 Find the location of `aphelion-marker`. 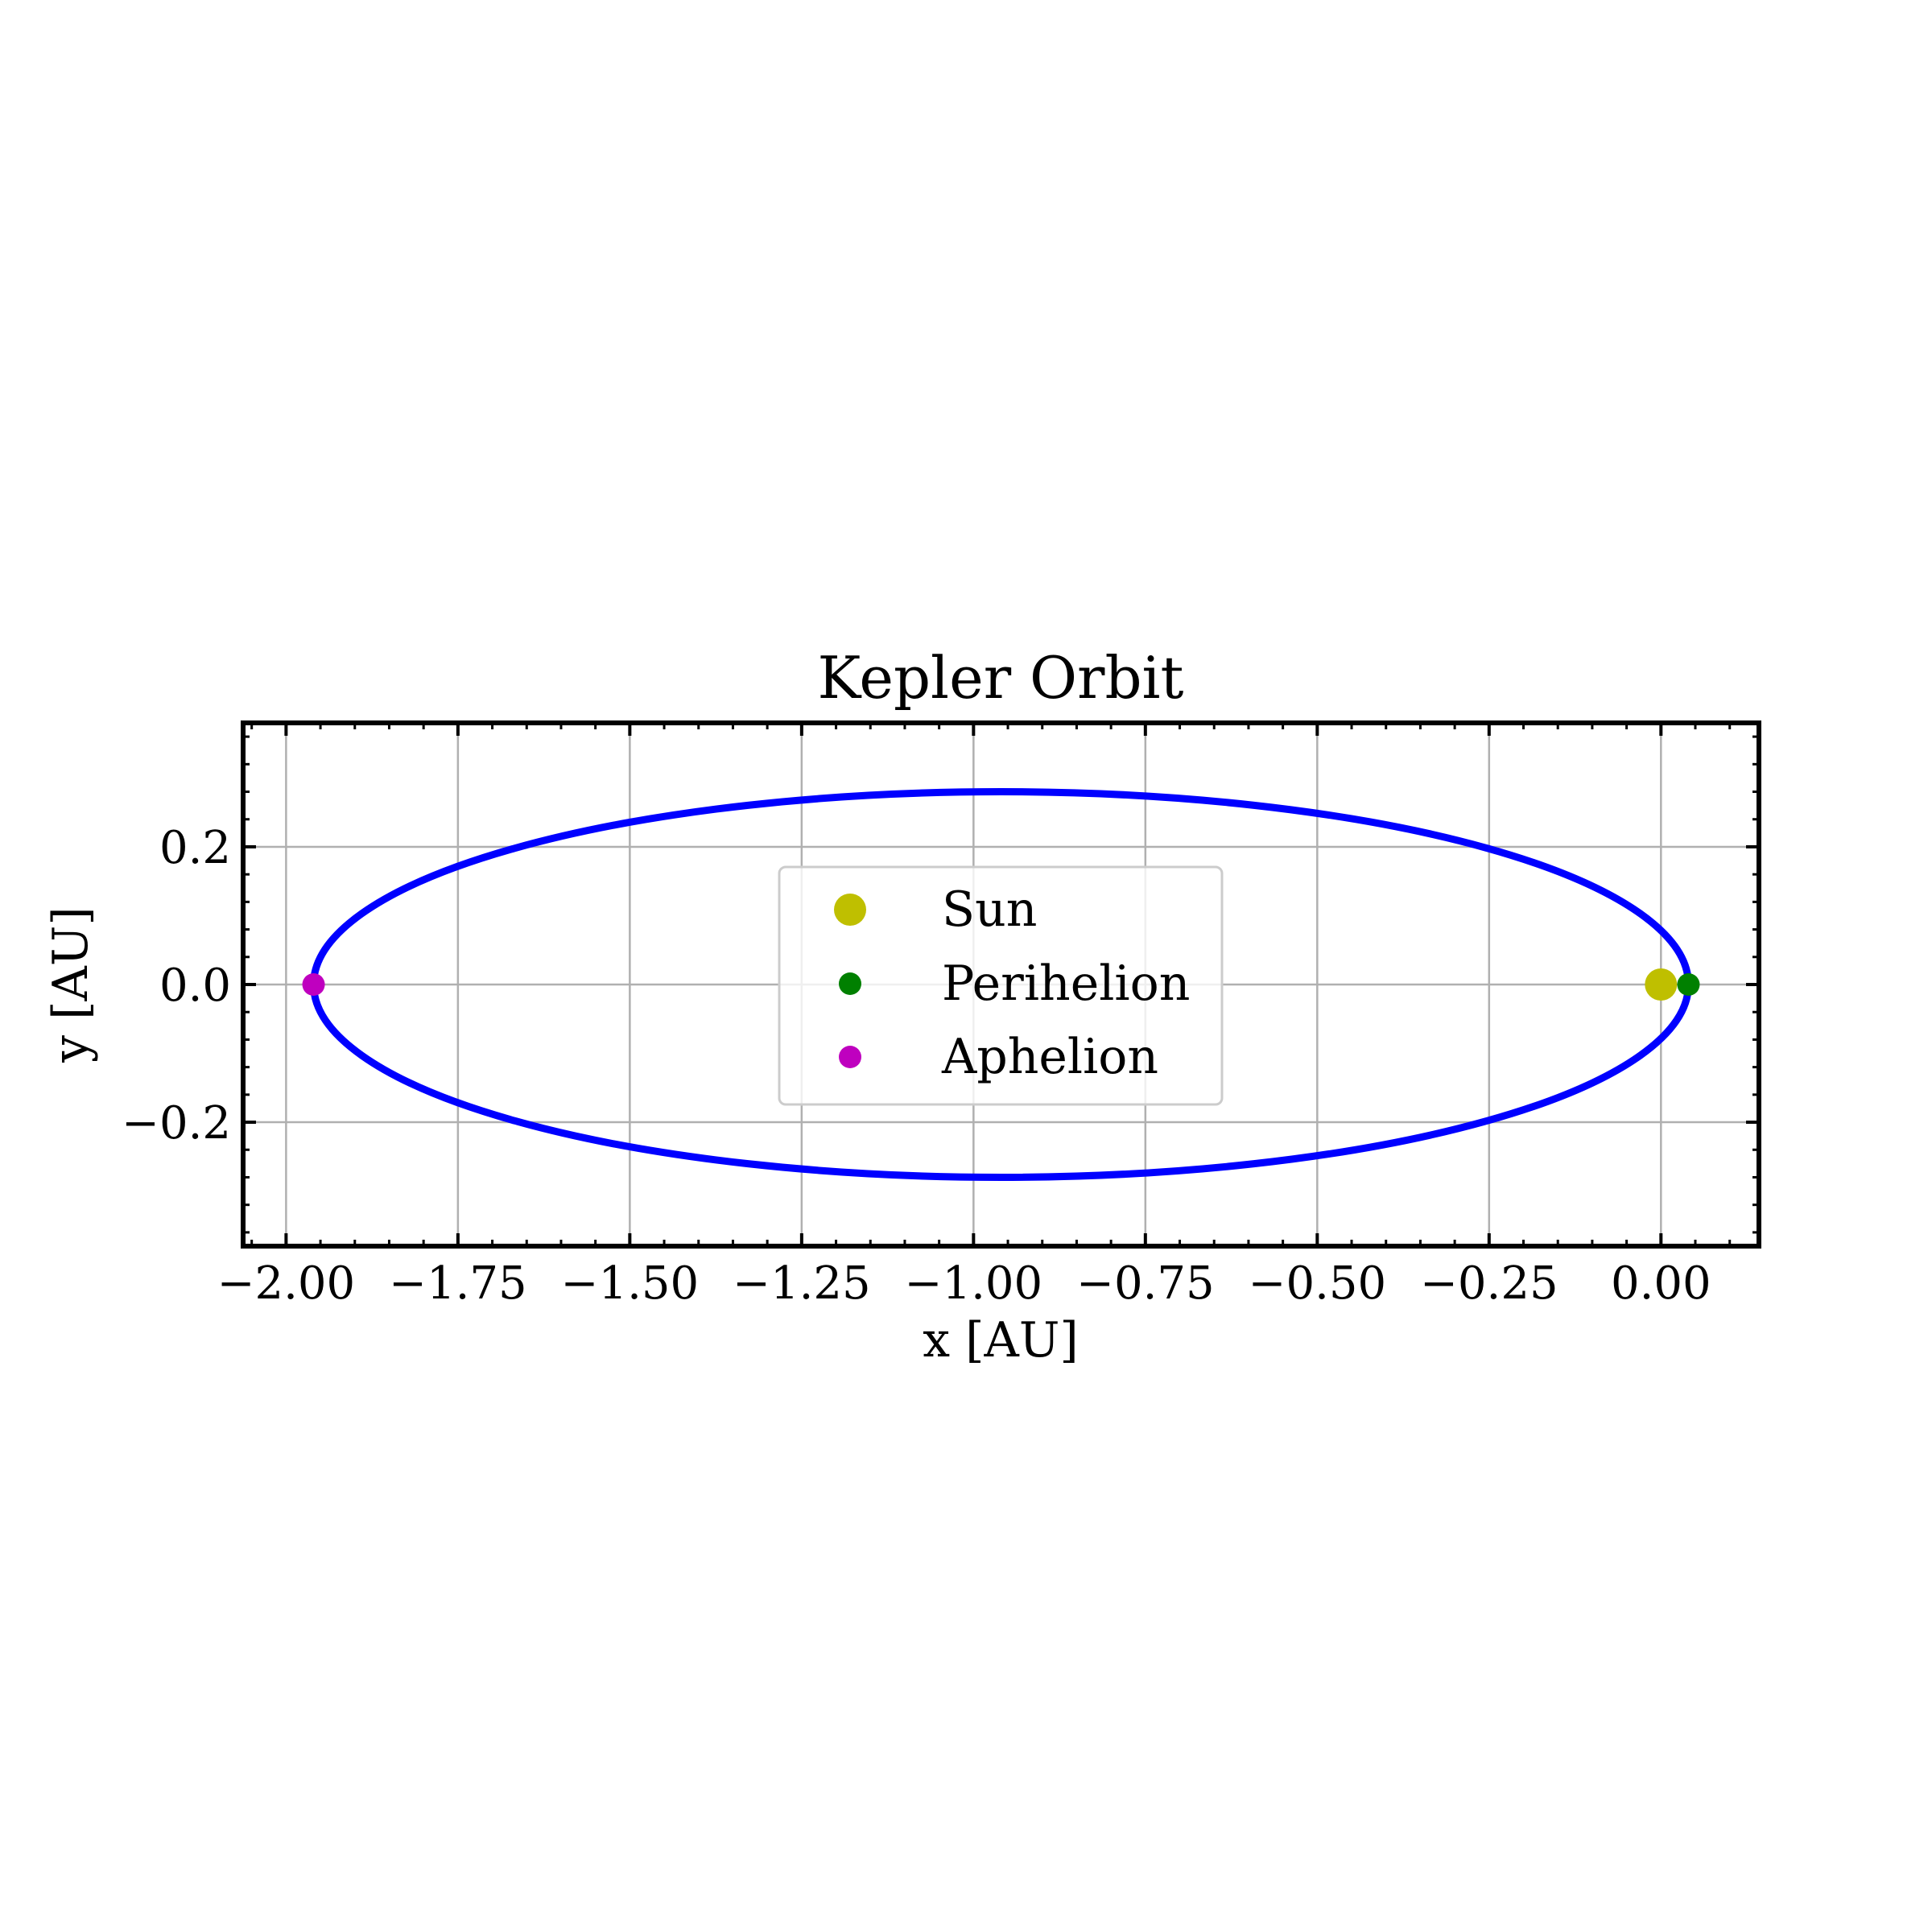

aphelion-marker is located at coordinates (313, 984).